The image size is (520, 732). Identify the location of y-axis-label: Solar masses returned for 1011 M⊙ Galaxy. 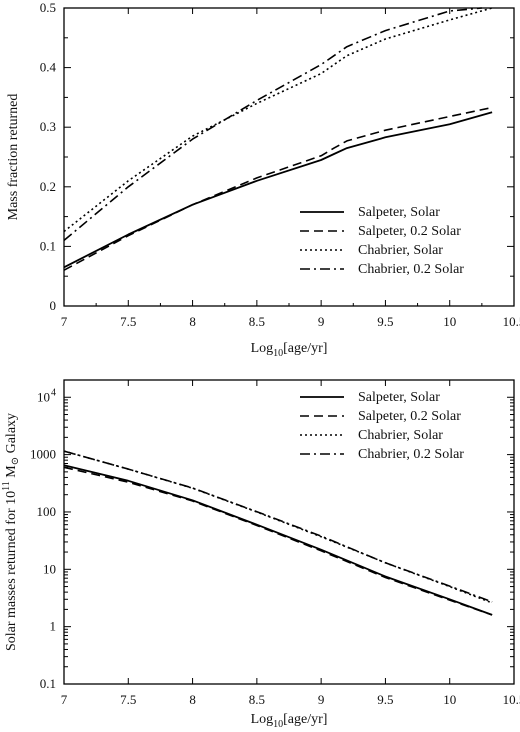
(11, 532).